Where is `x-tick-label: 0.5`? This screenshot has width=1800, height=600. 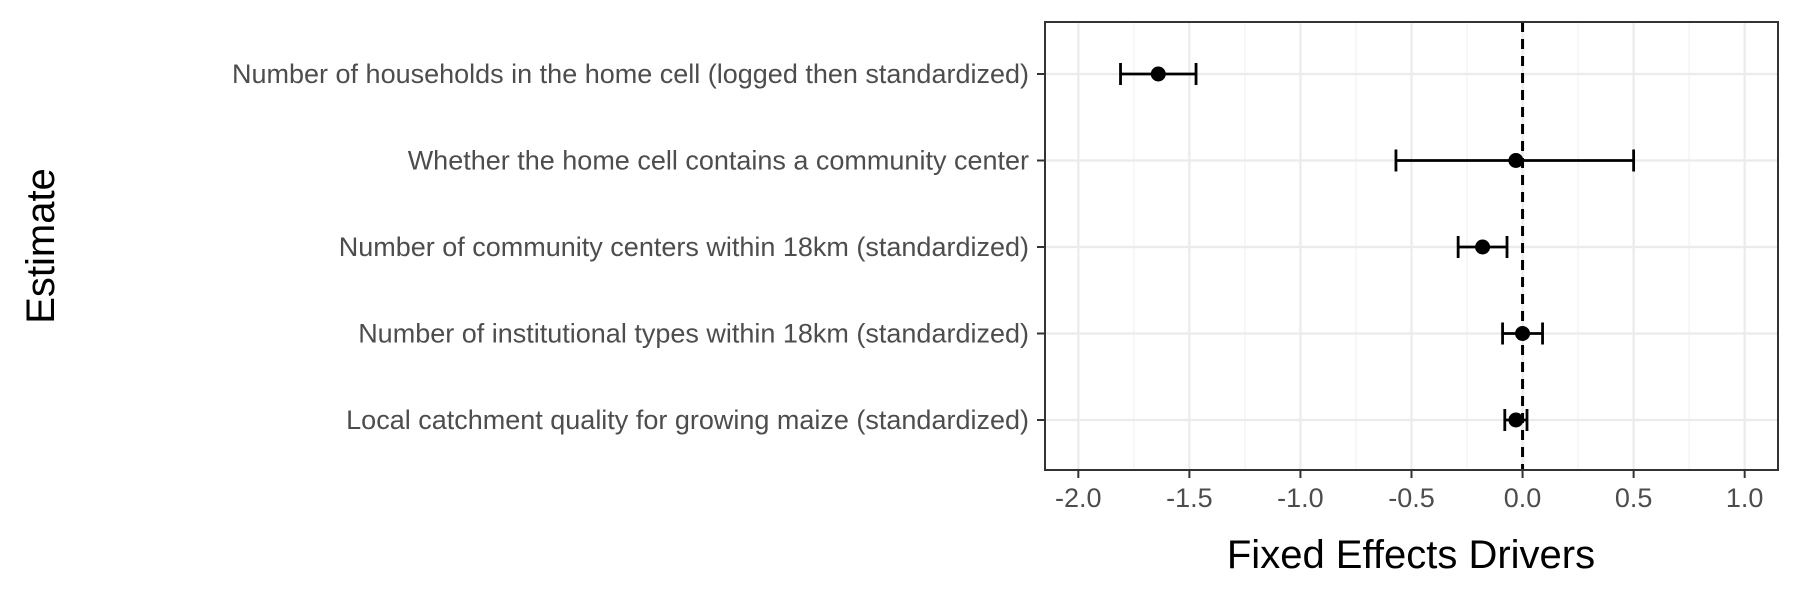 x-tick-label: 0.5 is located at coordinates (1634, 498).